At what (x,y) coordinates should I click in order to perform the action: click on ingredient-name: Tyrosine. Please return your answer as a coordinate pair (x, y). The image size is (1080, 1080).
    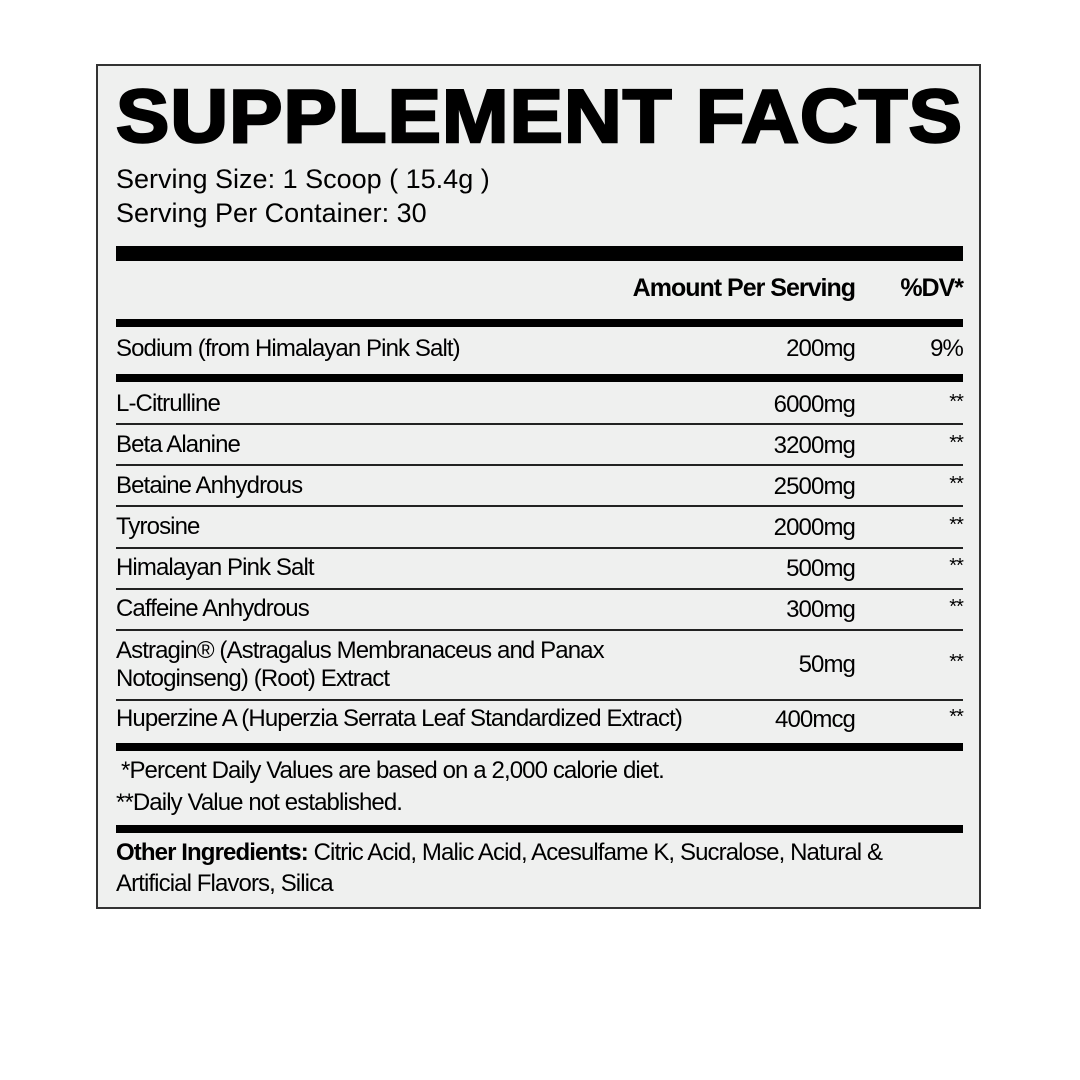
    Looking at the image, I should click on (158, 526).